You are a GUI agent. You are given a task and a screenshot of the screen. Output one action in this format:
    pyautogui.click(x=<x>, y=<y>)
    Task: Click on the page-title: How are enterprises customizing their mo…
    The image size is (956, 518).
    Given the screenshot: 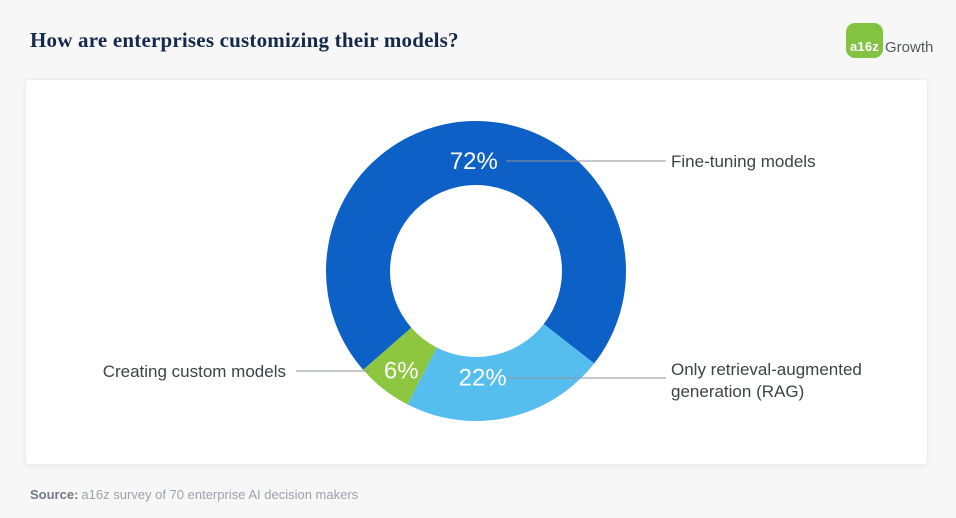 What is the action you would take?
    pyautogui.click(x=244, y=40)
    